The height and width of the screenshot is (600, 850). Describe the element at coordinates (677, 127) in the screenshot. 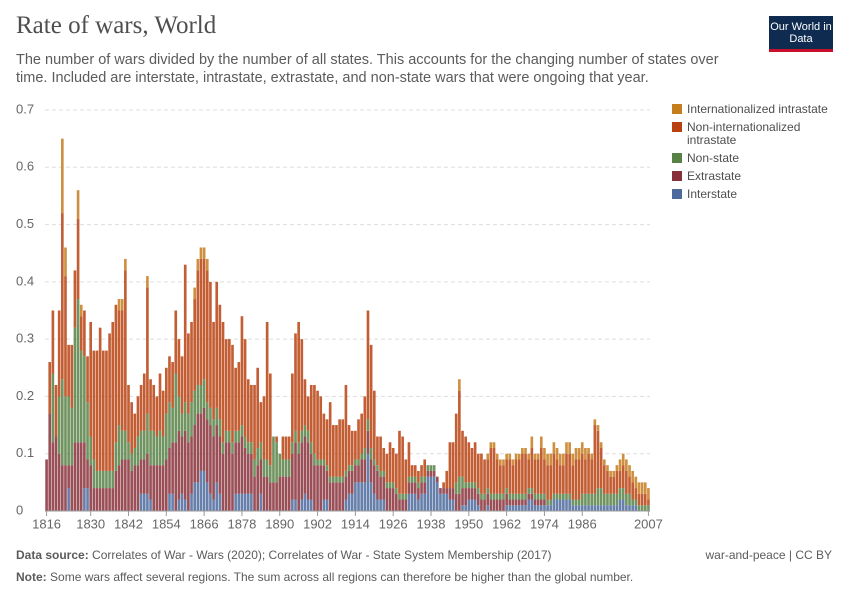

I see `legend-swatch` at that location.